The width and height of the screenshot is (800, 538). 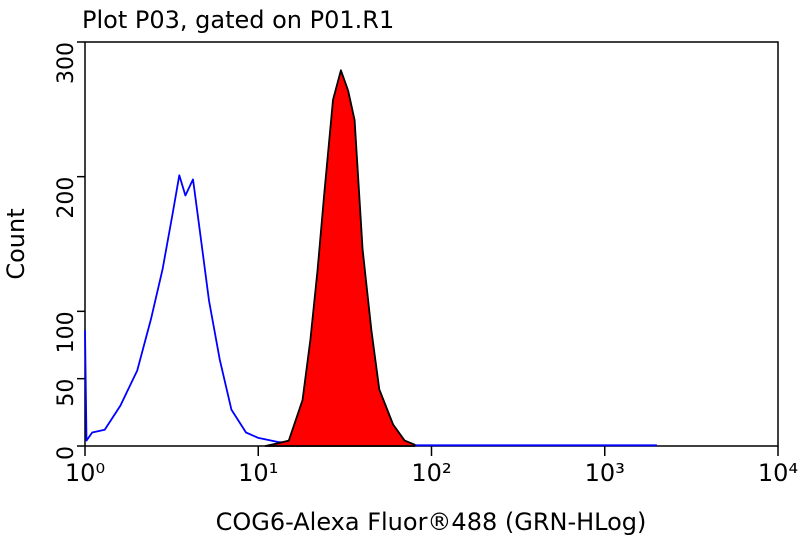 I want to click on histogram-area, so click(x=340, y=258).